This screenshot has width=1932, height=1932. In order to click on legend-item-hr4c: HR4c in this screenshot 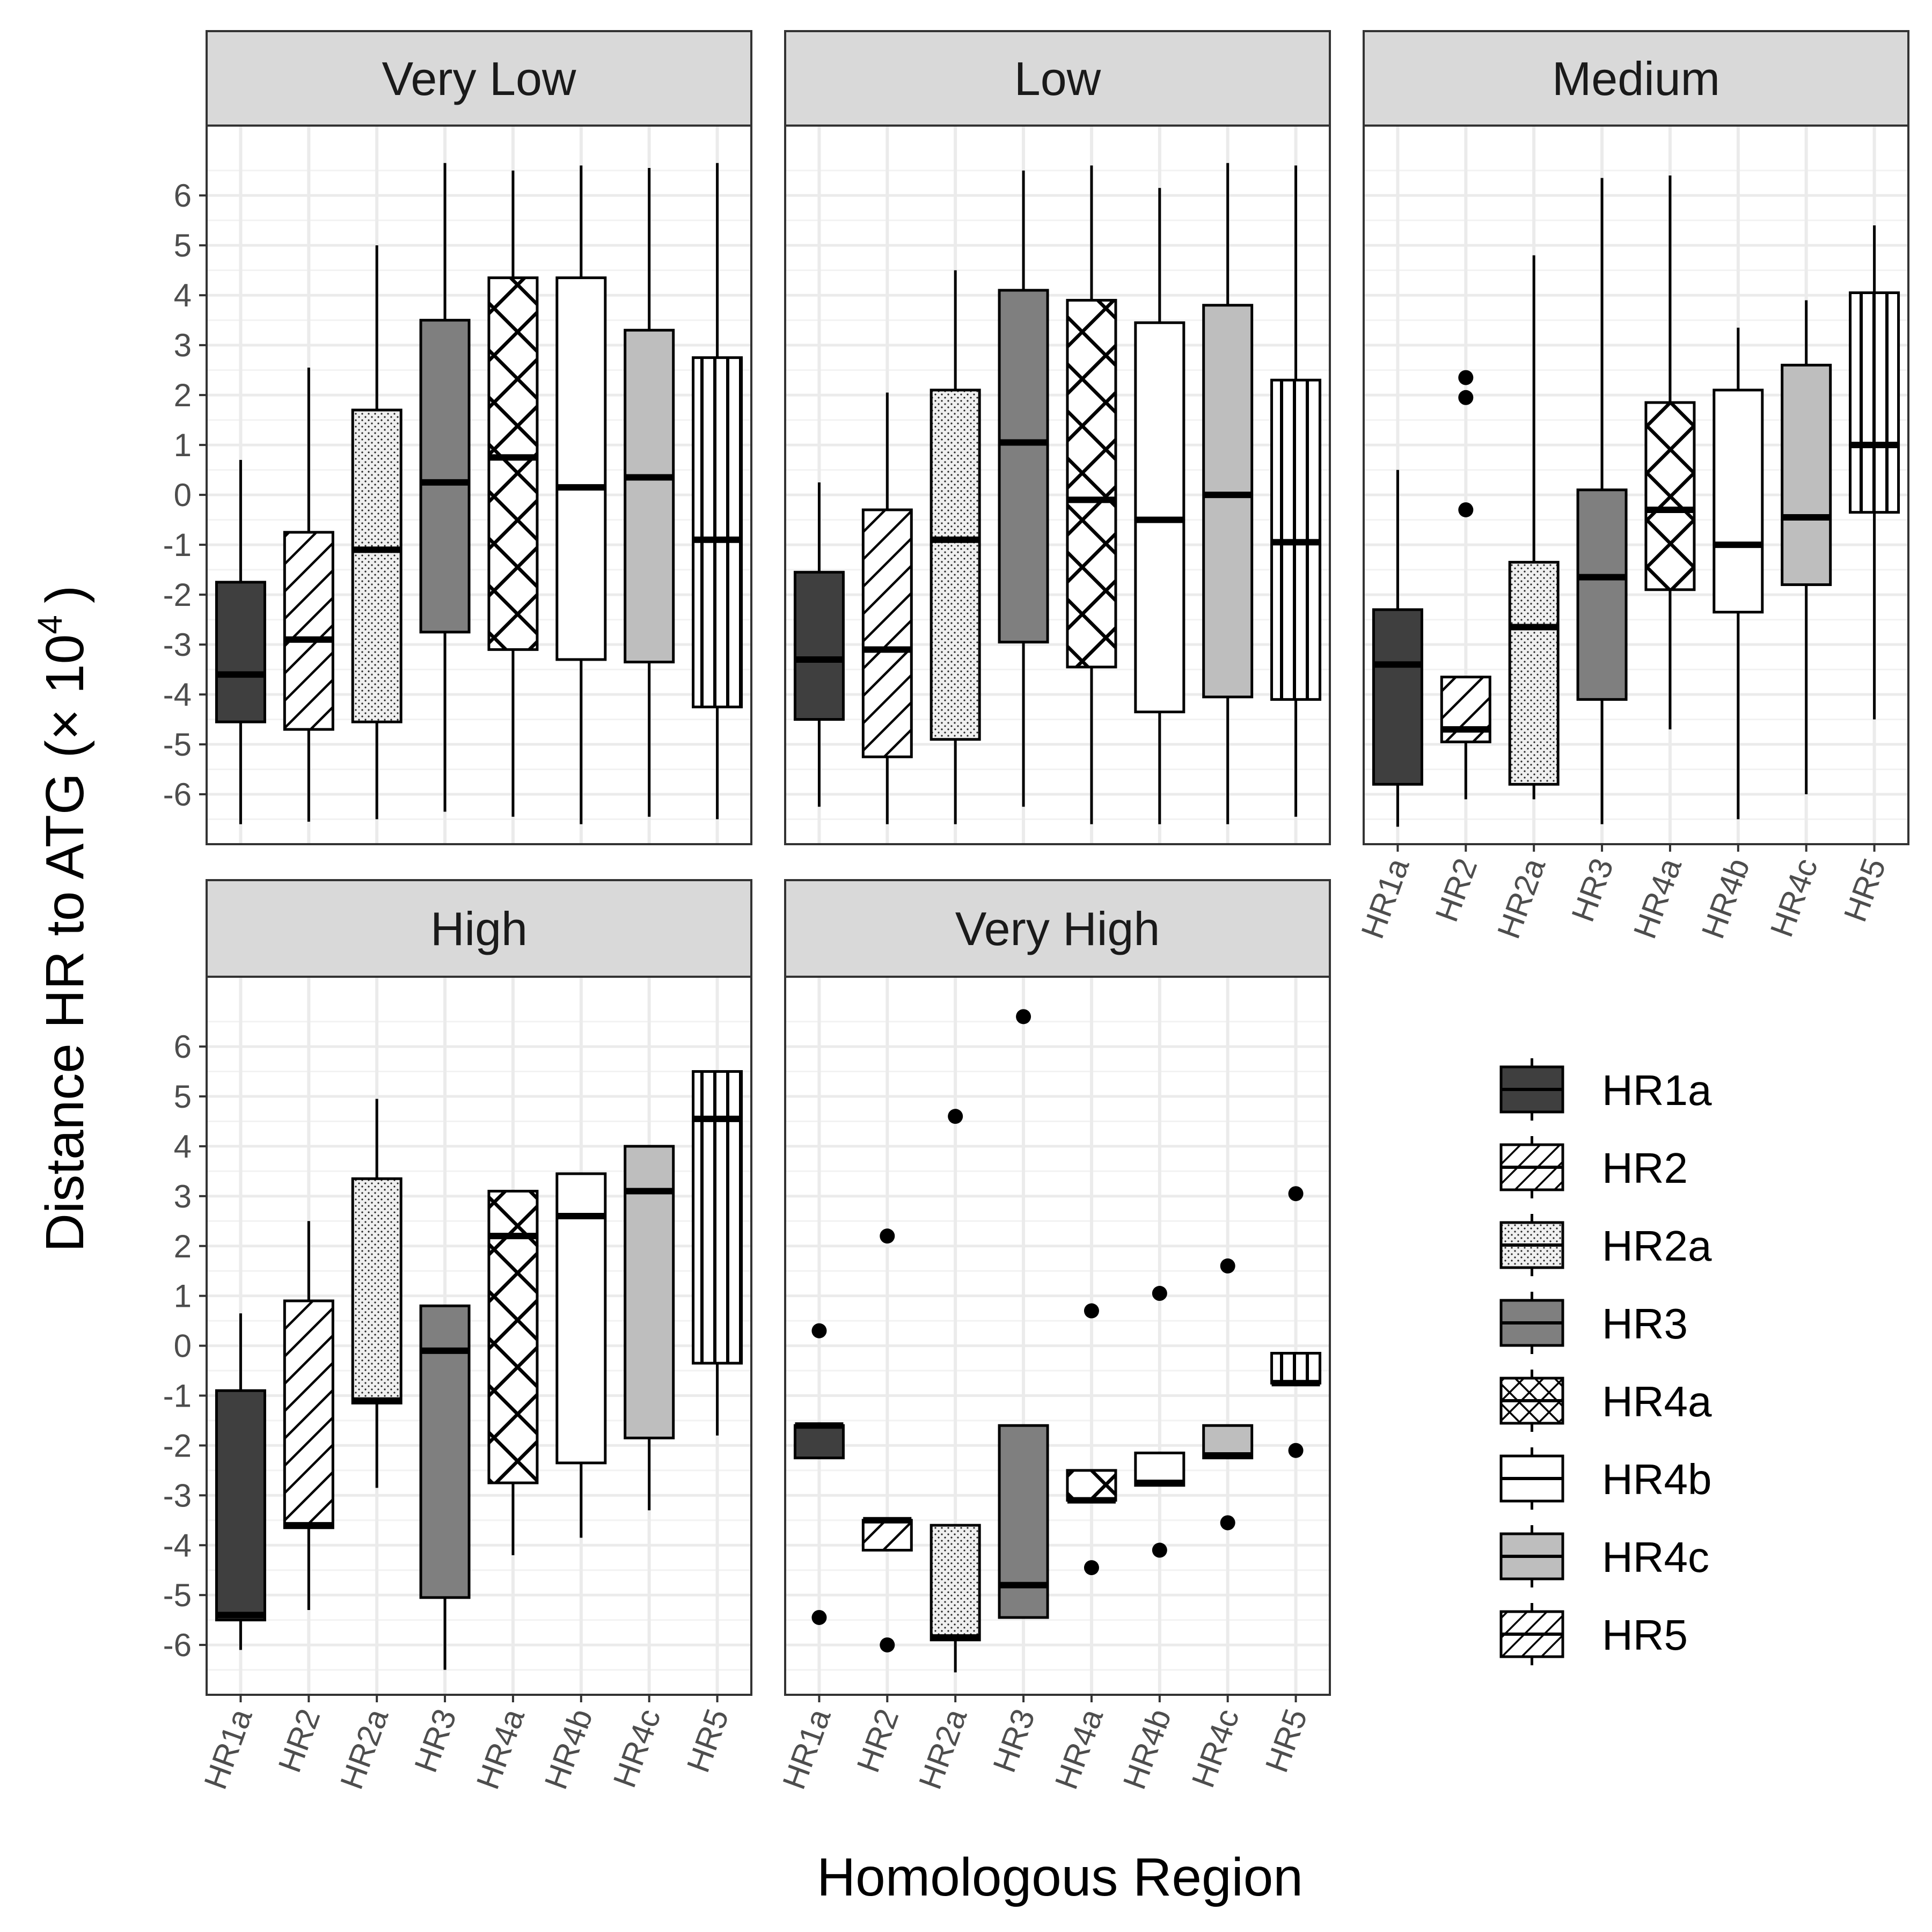, I will do `click(1604, 1556)`.